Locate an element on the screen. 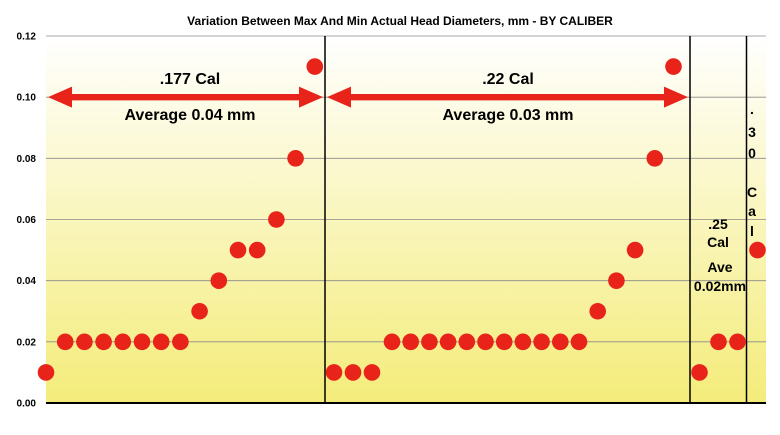  group-label-char: C is located at coordinates (752, 192).